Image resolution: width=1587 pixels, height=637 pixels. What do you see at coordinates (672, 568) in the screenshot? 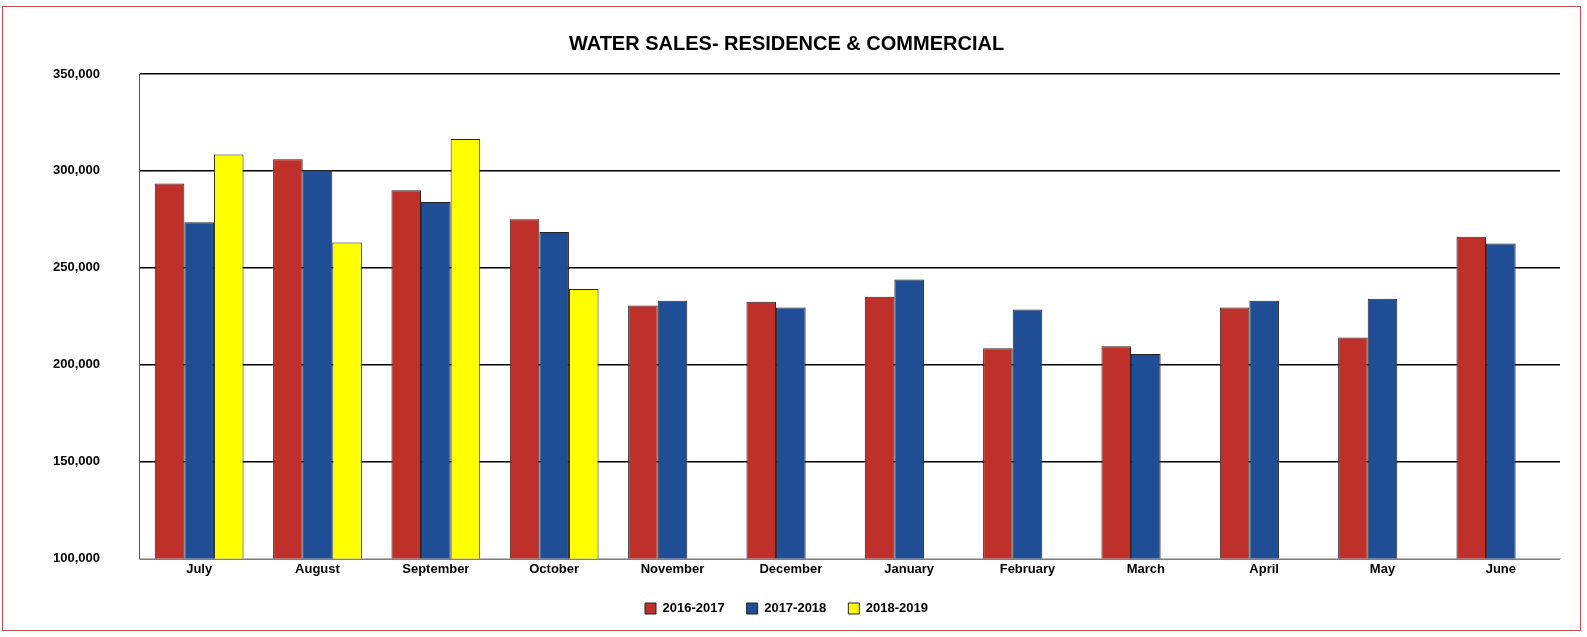
I see `x-tick-label: November` at bounding box center [672, 568].